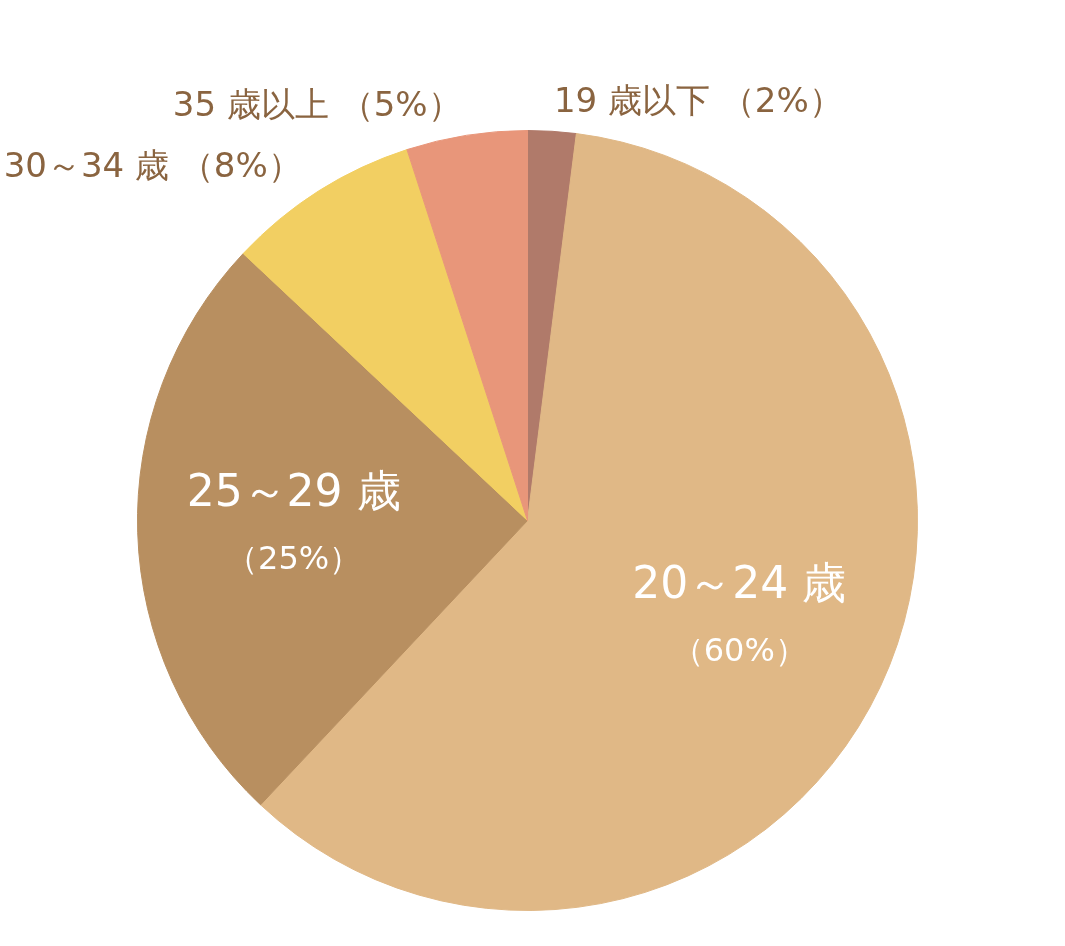 Image resolution: width=1065 pixels, height=946 pixels. What do you see at coordinates (317, 104) in the screenshot?
I see `slice-label: 35 歳以上 （5%）` at bounding box center [317, 104].